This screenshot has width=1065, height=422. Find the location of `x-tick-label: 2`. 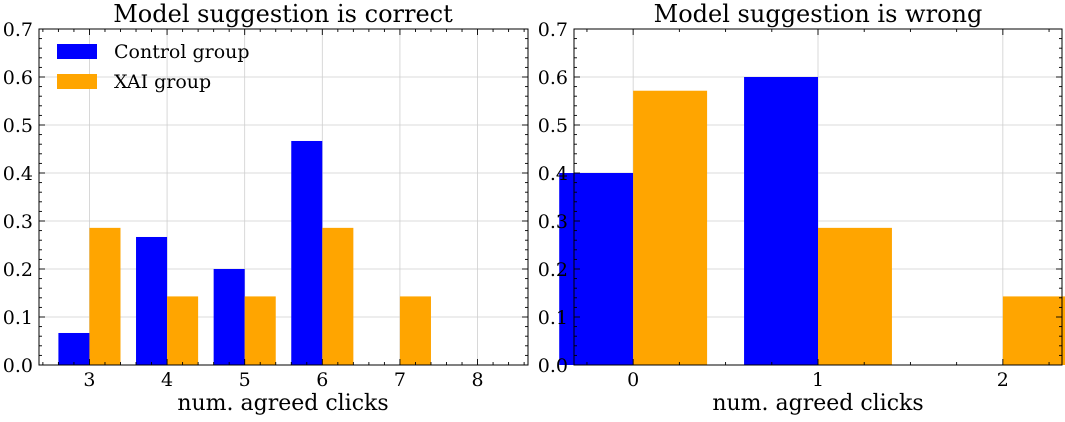

x-tick-label: 2 is located at coordinates (1003, 380).